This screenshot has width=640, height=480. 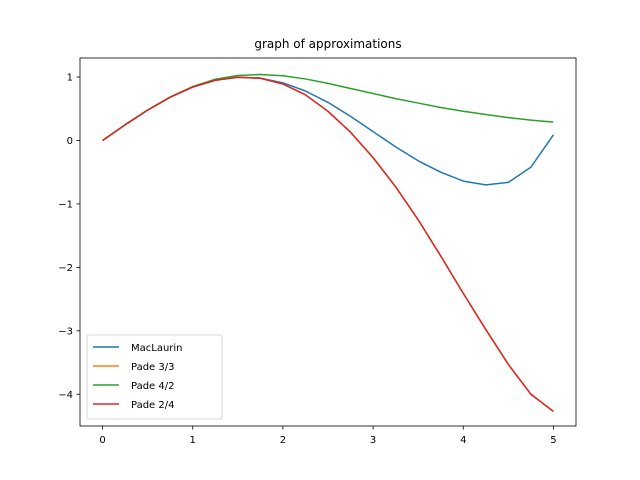 What do you see at coordinates (65, 204) in the screenshot?
I see `y-tick-label: −1` at bounding box center [65, 204].